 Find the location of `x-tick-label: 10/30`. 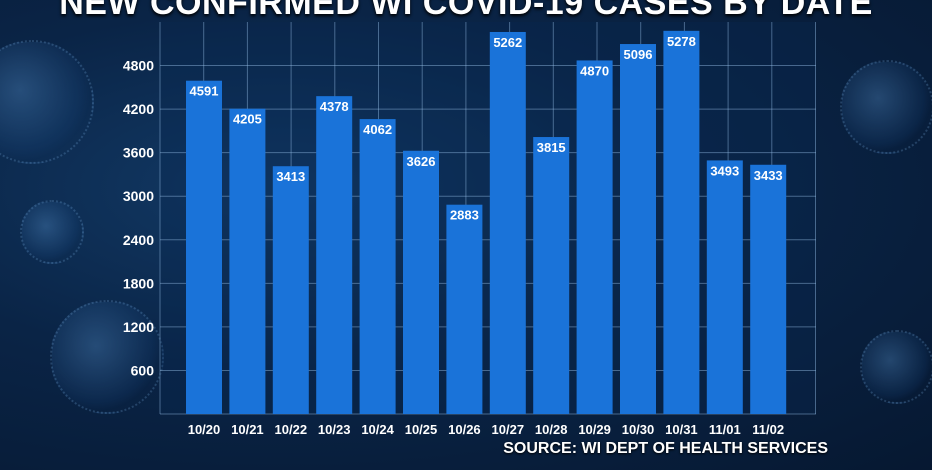

x-tick-label: 10/30 is located at coordinates (638, 429).